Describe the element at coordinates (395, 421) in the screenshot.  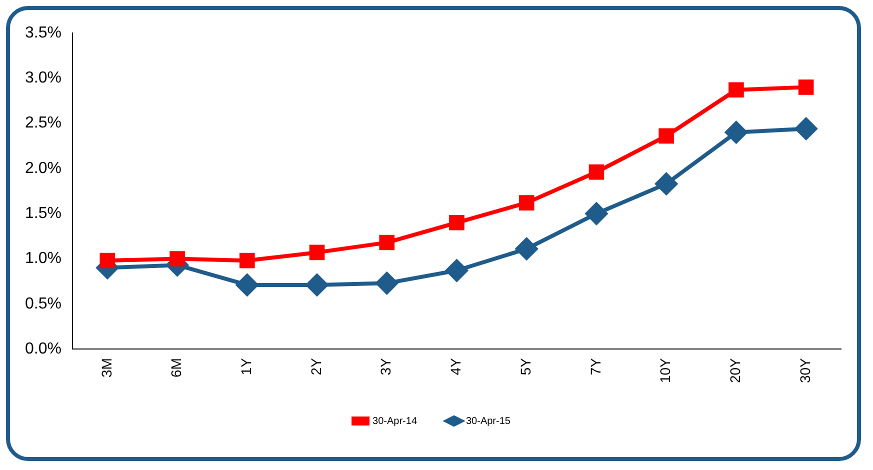
I see `legend-label: 30-Apr-14` at that location.